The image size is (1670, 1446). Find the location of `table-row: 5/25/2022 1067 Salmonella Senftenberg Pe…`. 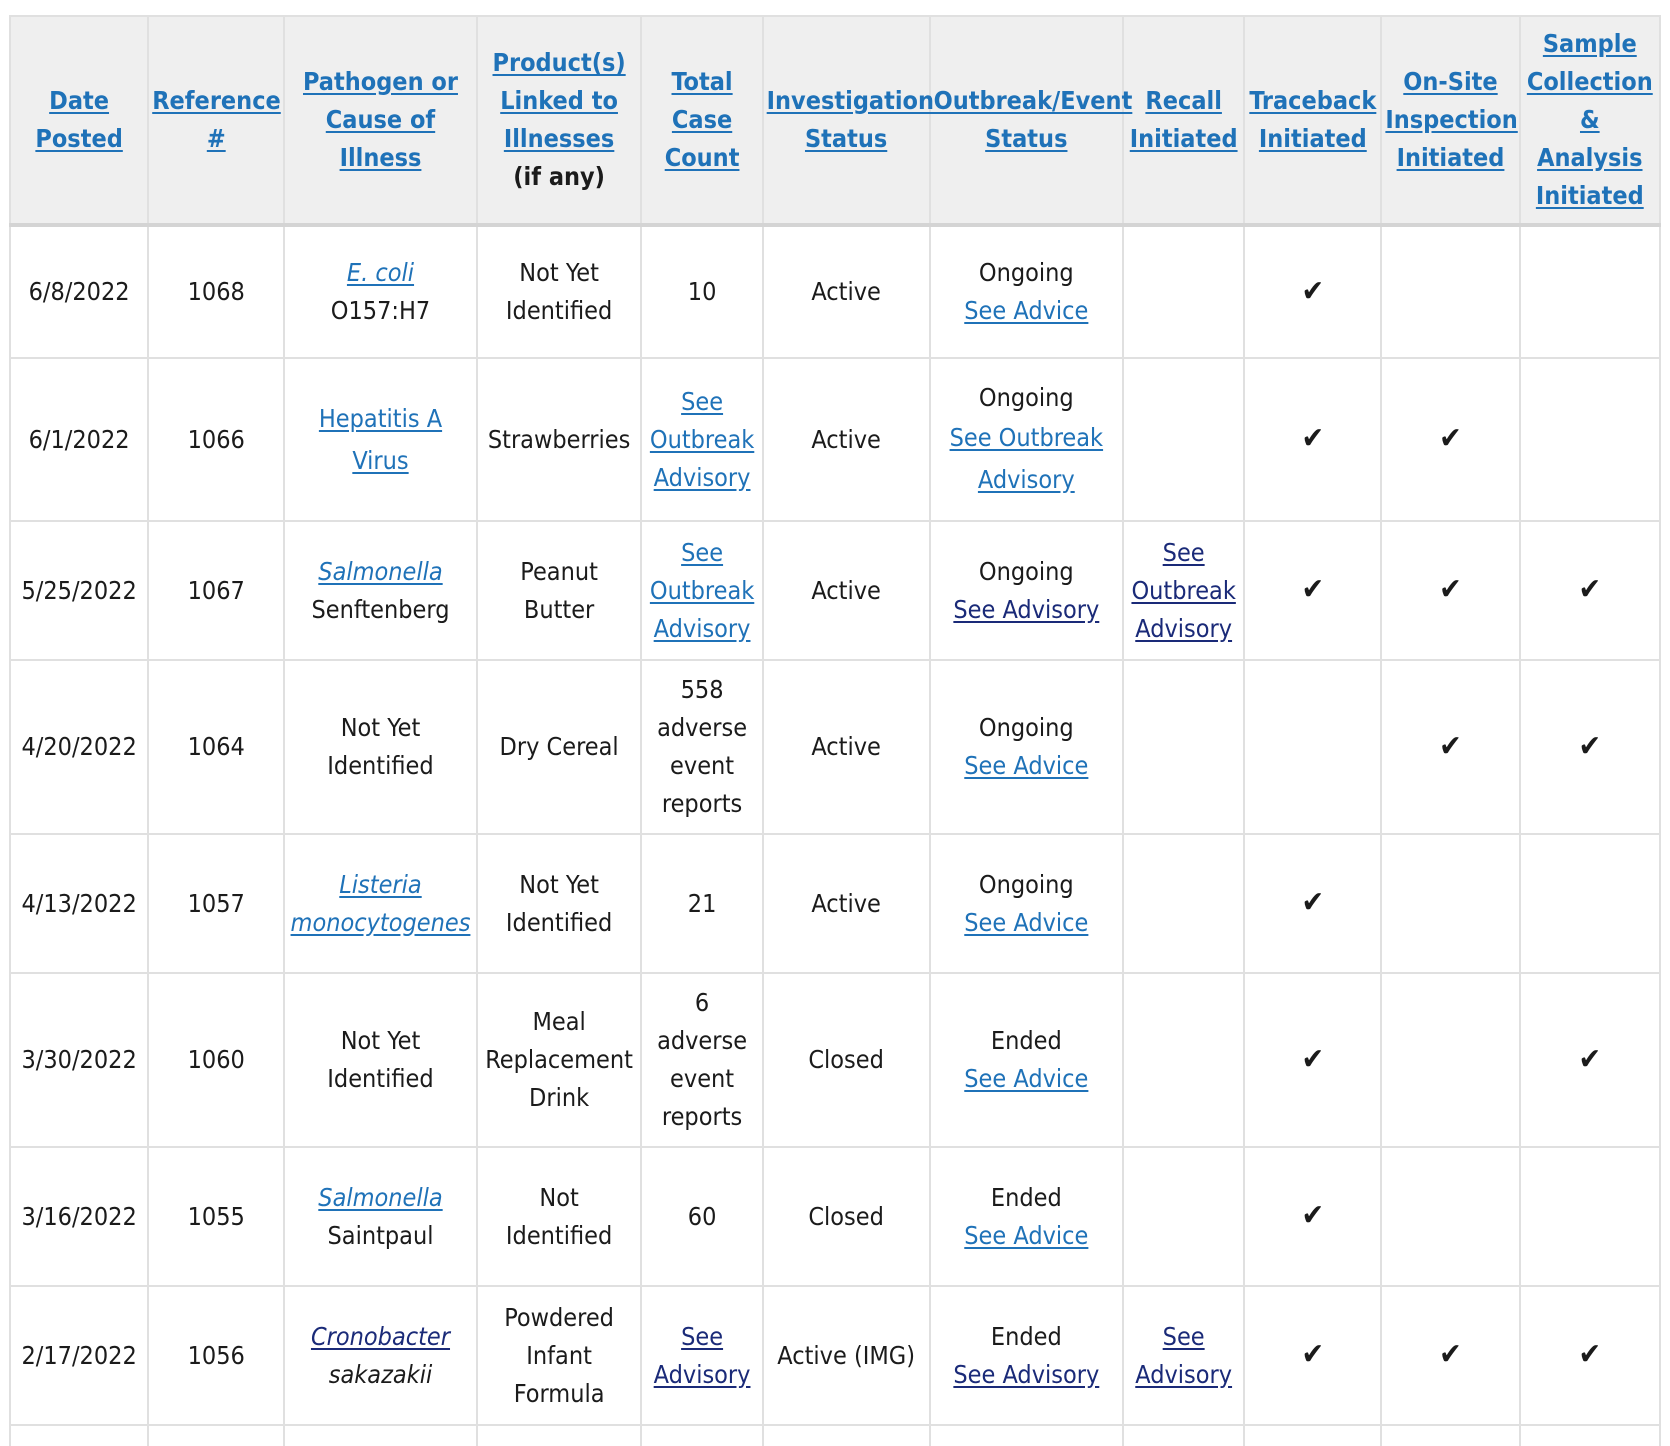

table-row: 5/25/2022 1067 Salmonella Senftenberg Pe… is located at coordinates (835, 590).